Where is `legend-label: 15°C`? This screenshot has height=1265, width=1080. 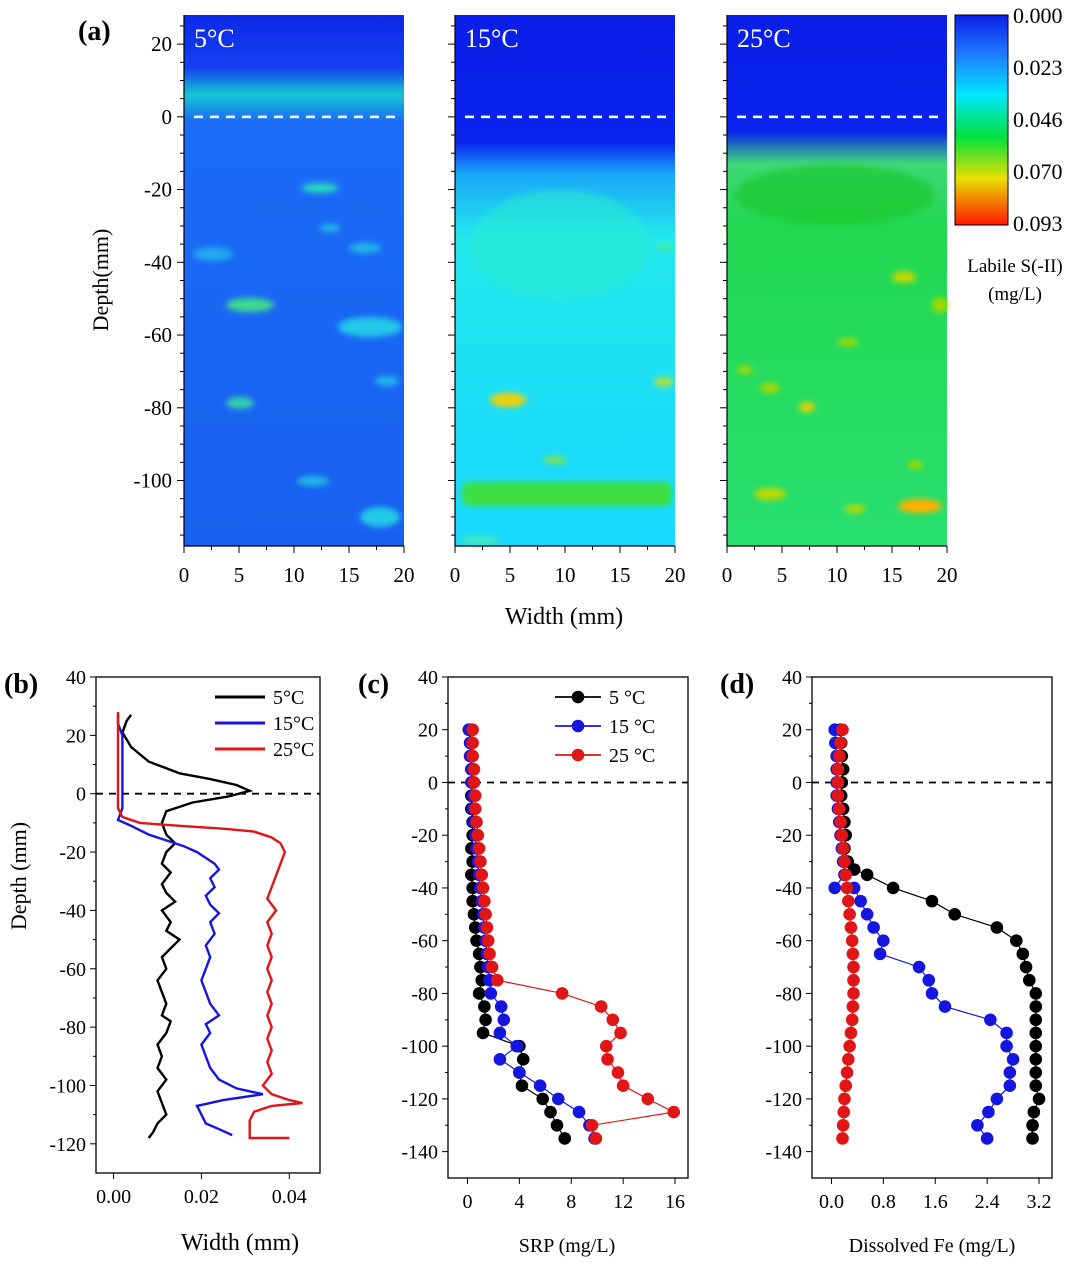 legend-label: 15°C is located at coordinates (293, 724).